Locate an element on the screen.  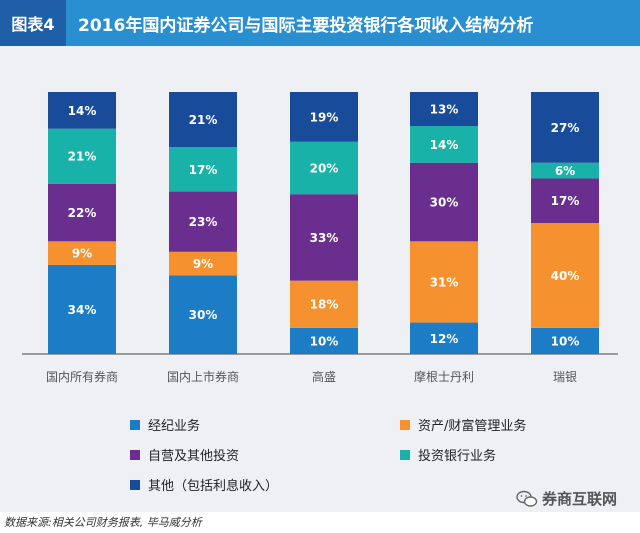
data-label: 19% is located at coordinates (324, 117).